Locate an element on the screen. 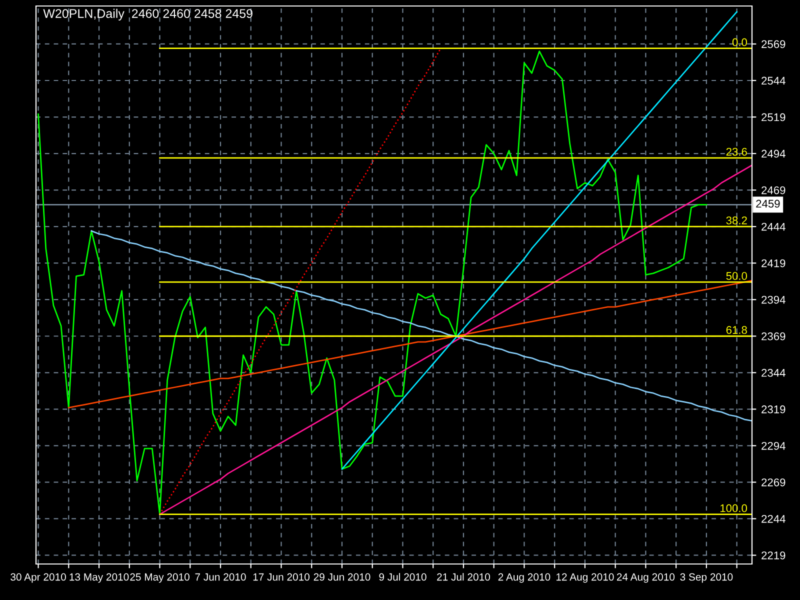 The height and width of the screenshot is (600, 800). y-tick-label: 2219 is located at coordinates (774, 556).